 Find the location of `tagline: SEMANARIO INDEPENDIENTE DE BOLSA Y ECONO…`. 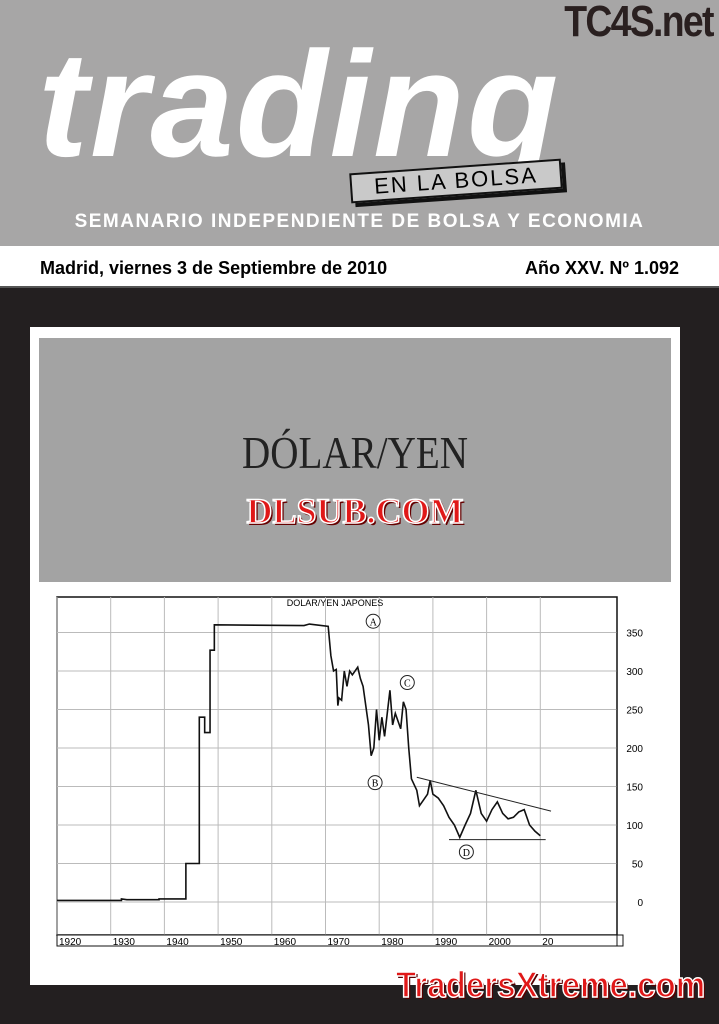

tagline: SEMANARIO INDEPENDIENTE DE BOLSA Y ECONO… is located at coordinates (359, 221).